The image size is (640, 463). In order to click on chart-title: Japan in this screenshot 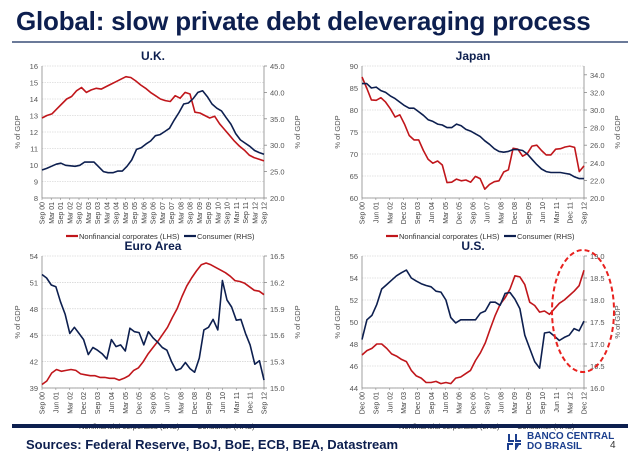, I will do `click(473, 56)`.